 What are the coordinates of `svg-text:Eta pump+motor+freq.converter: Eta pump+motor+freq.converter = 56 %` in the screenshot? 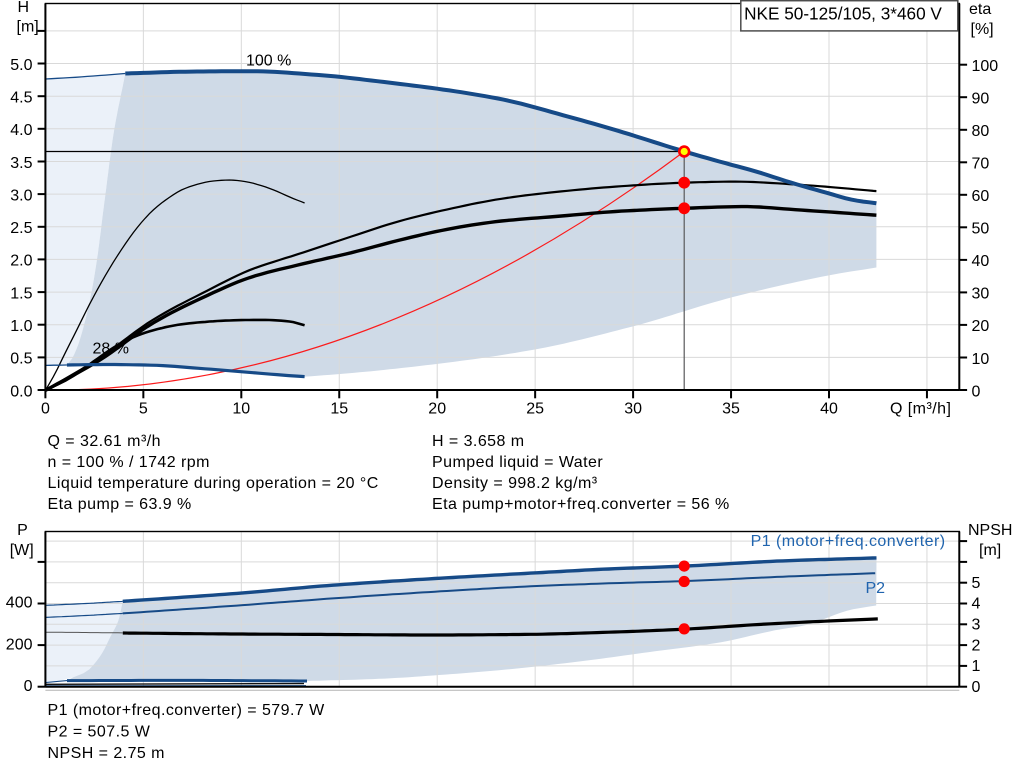 It's located at (581, 504).